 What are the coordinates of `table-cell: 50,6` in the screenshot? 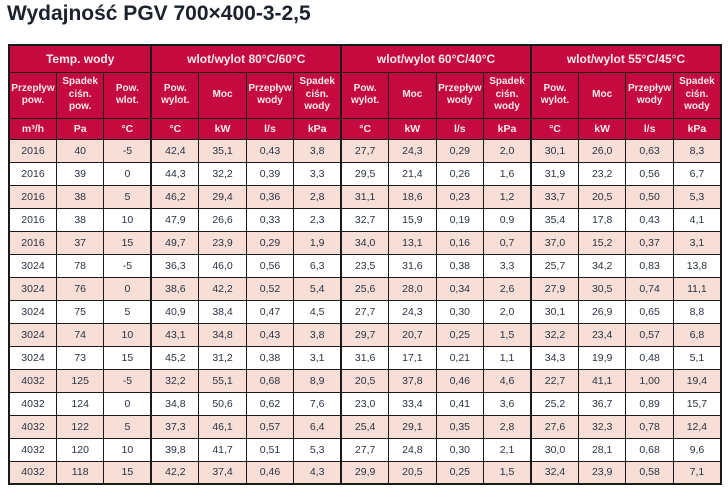 It's located at (222, 403).